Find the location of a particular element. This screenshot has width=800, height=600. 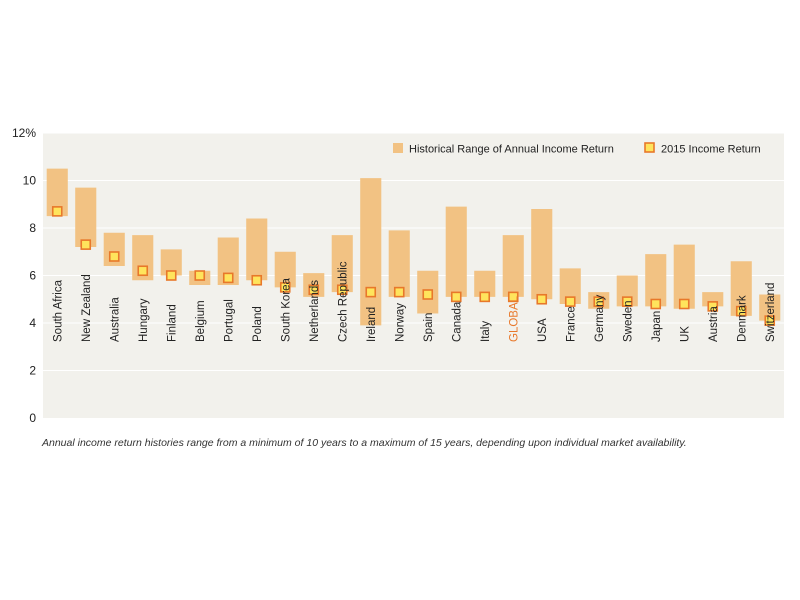

legend-range-swatch is located at coordinates (398, 148).